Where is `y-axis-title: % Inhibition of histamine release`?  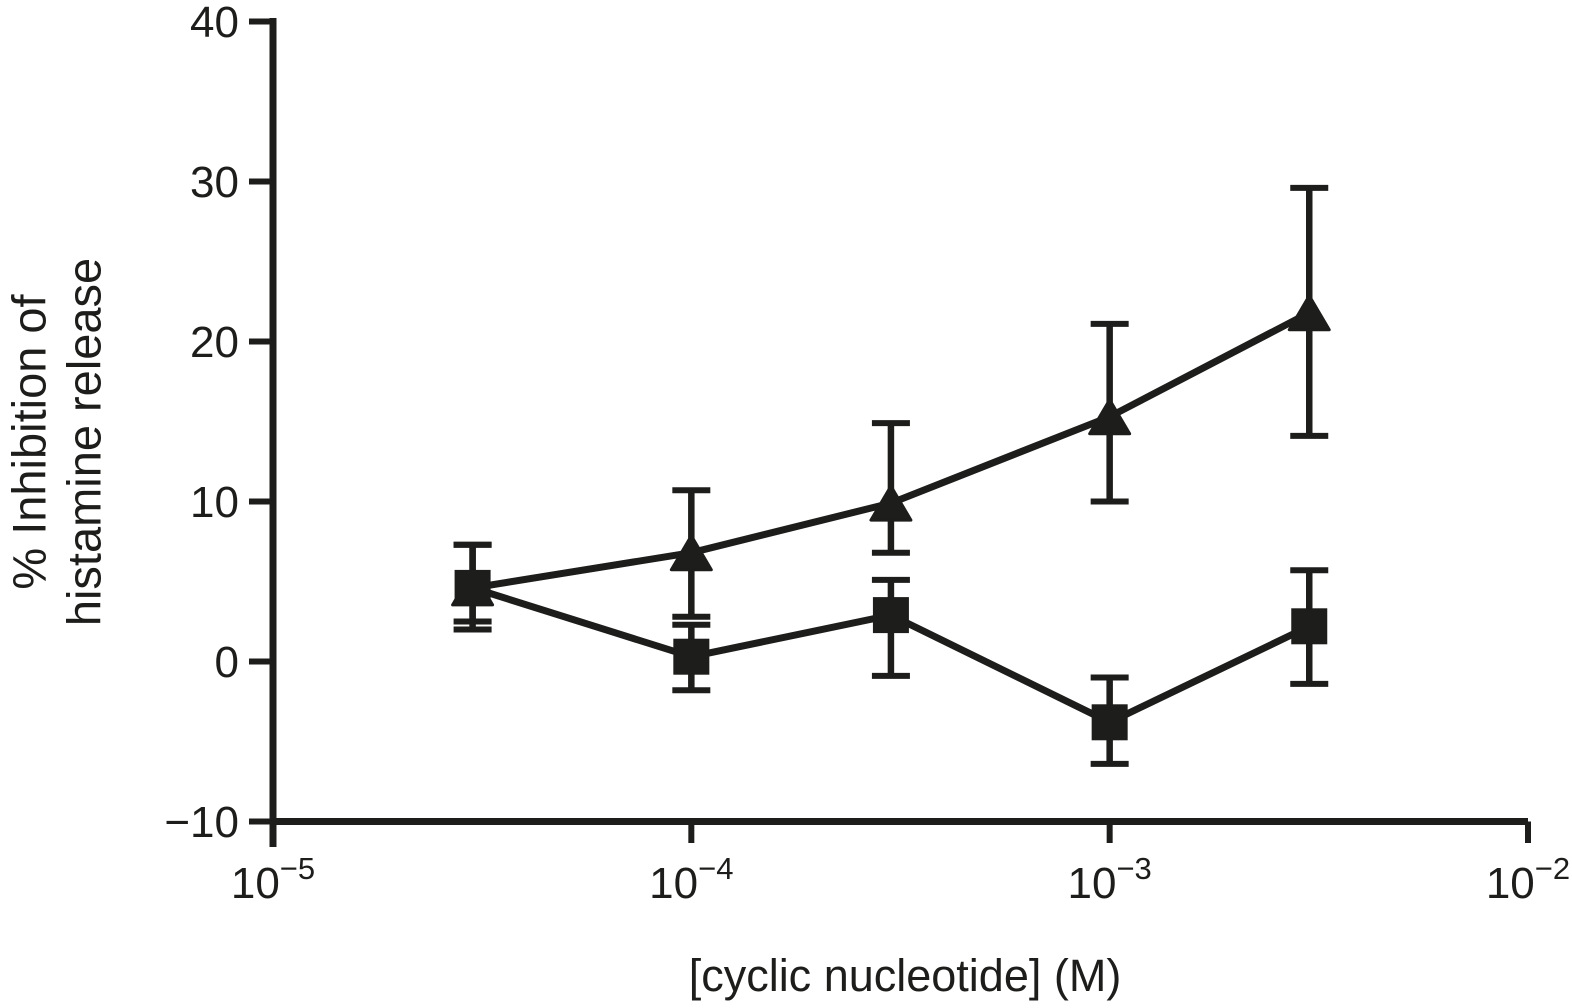
y-axis-title: % Inhibition of histamine release is located at coordinates (57, 442).